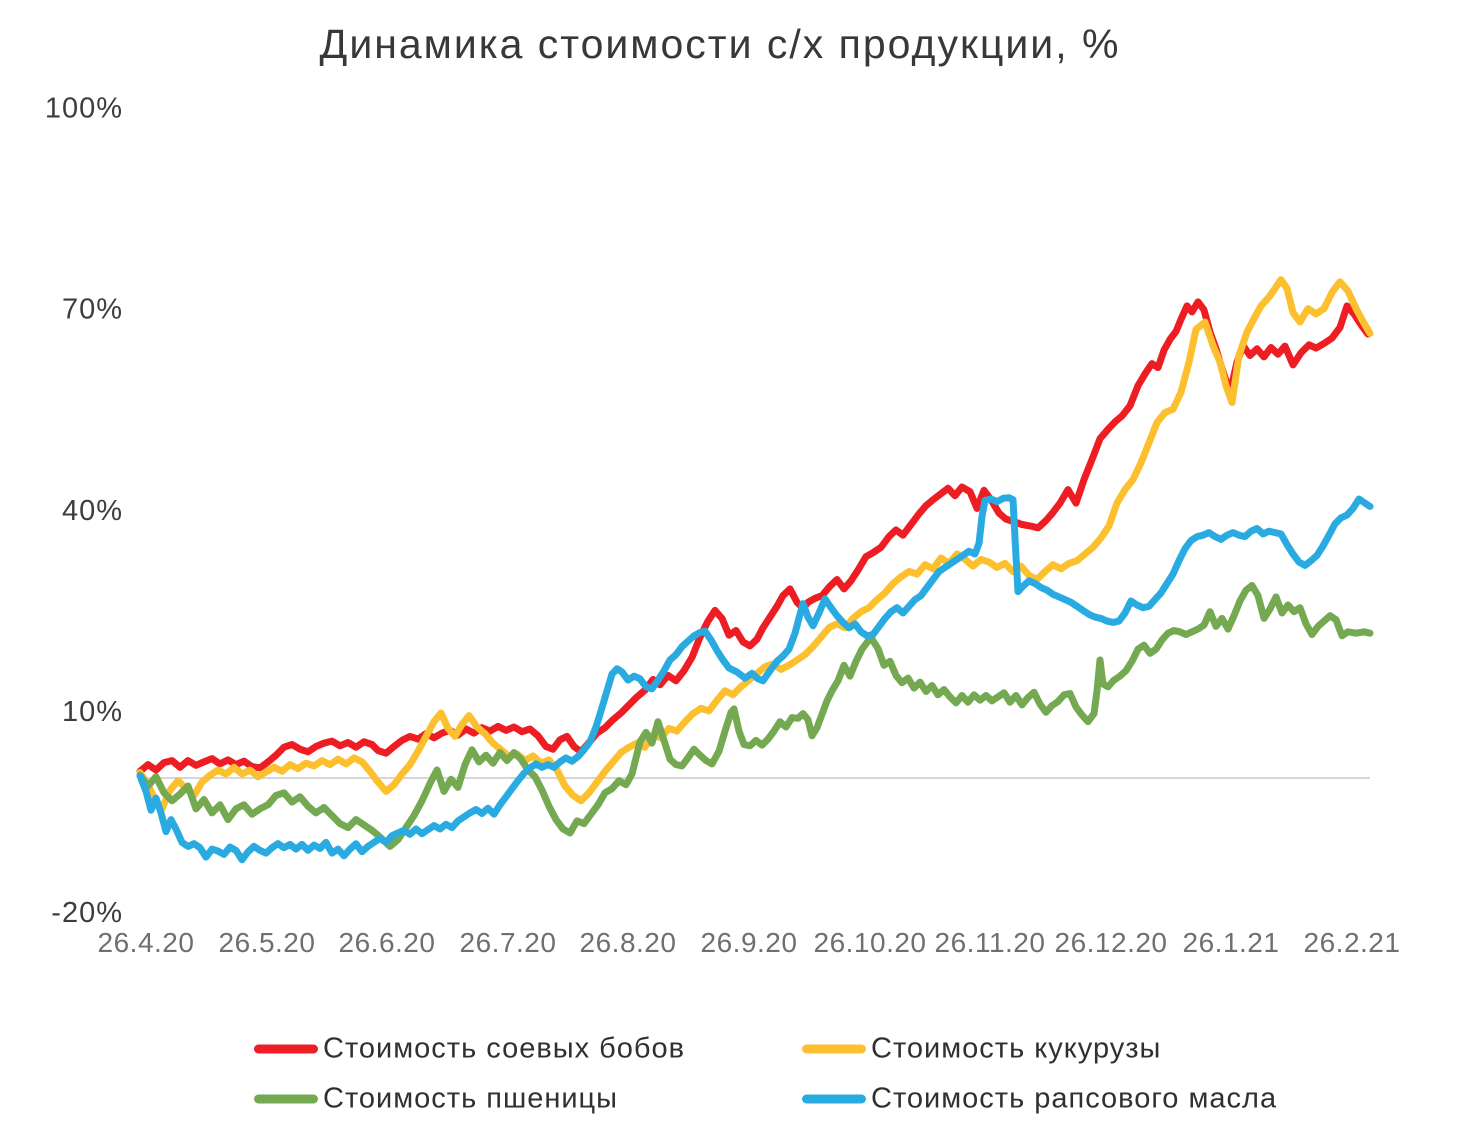 This screenshot has width=1474, height=1126. What do you see at coordinates (504, 1048) in the screenshot?
I see `legend-label-soybeans: Стоимость соевых бобов` at bounding box center [504, 1048].